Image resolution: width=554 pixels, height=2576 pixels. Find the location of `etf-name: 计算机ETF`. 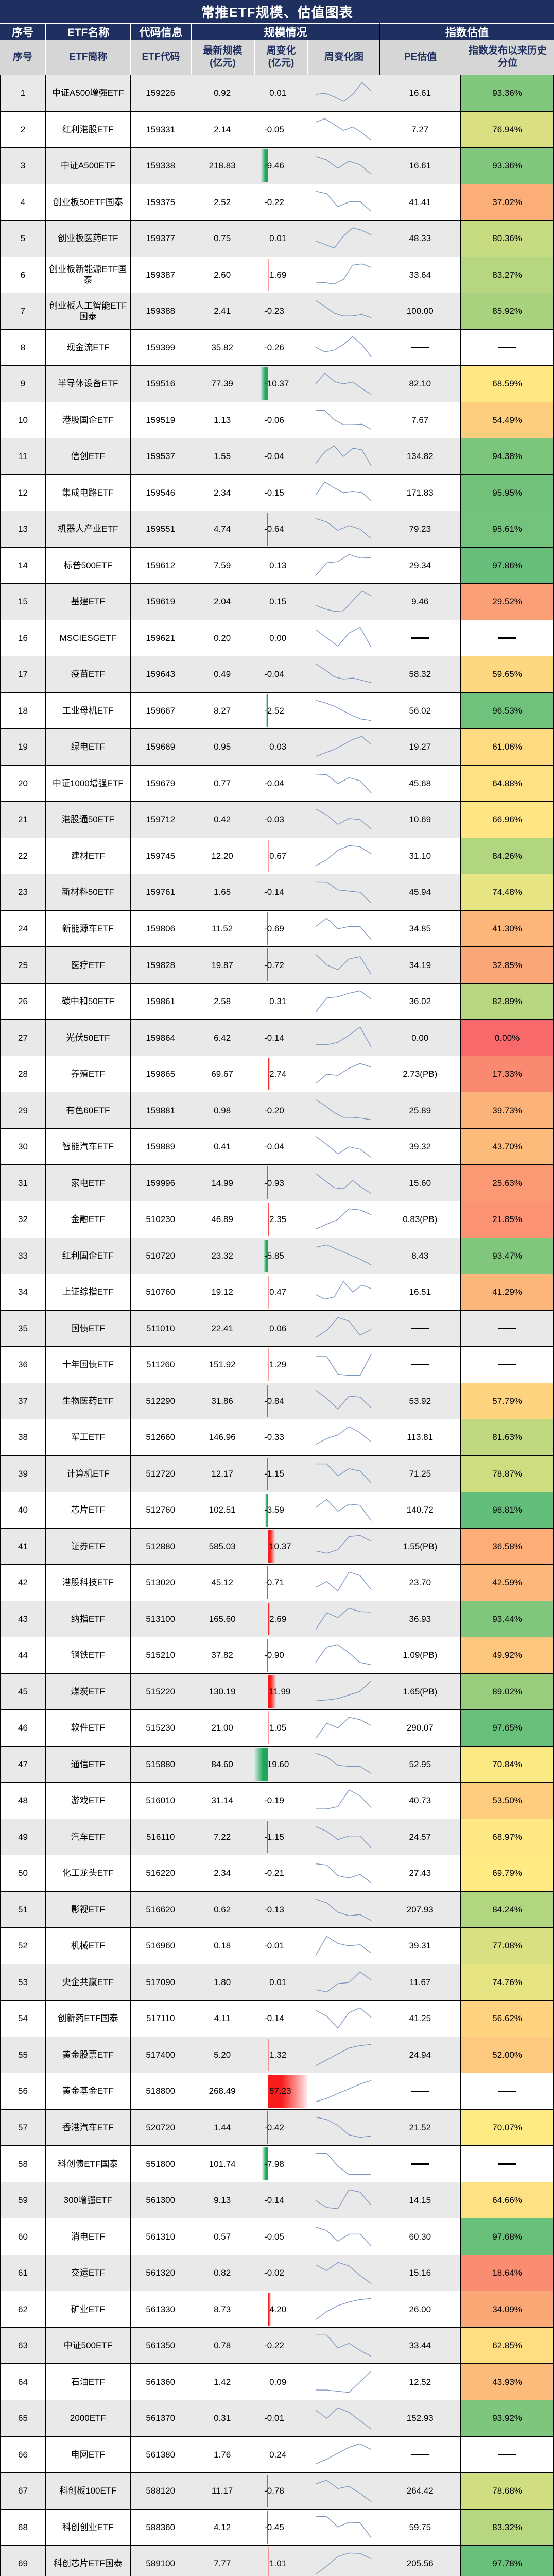

etf-name: 计算机ETF is located at coordinates (88, 1473).